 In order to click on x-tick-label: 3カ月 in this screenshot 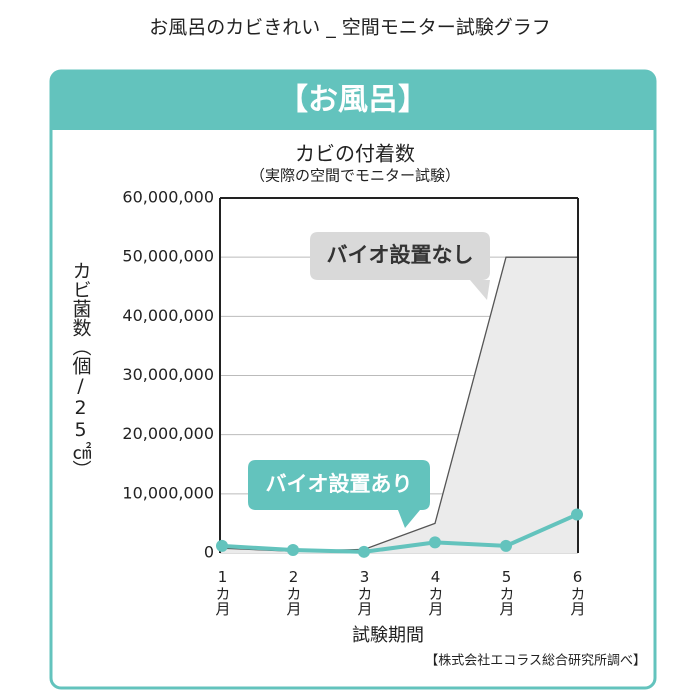, I will do `click(365, 592)`.